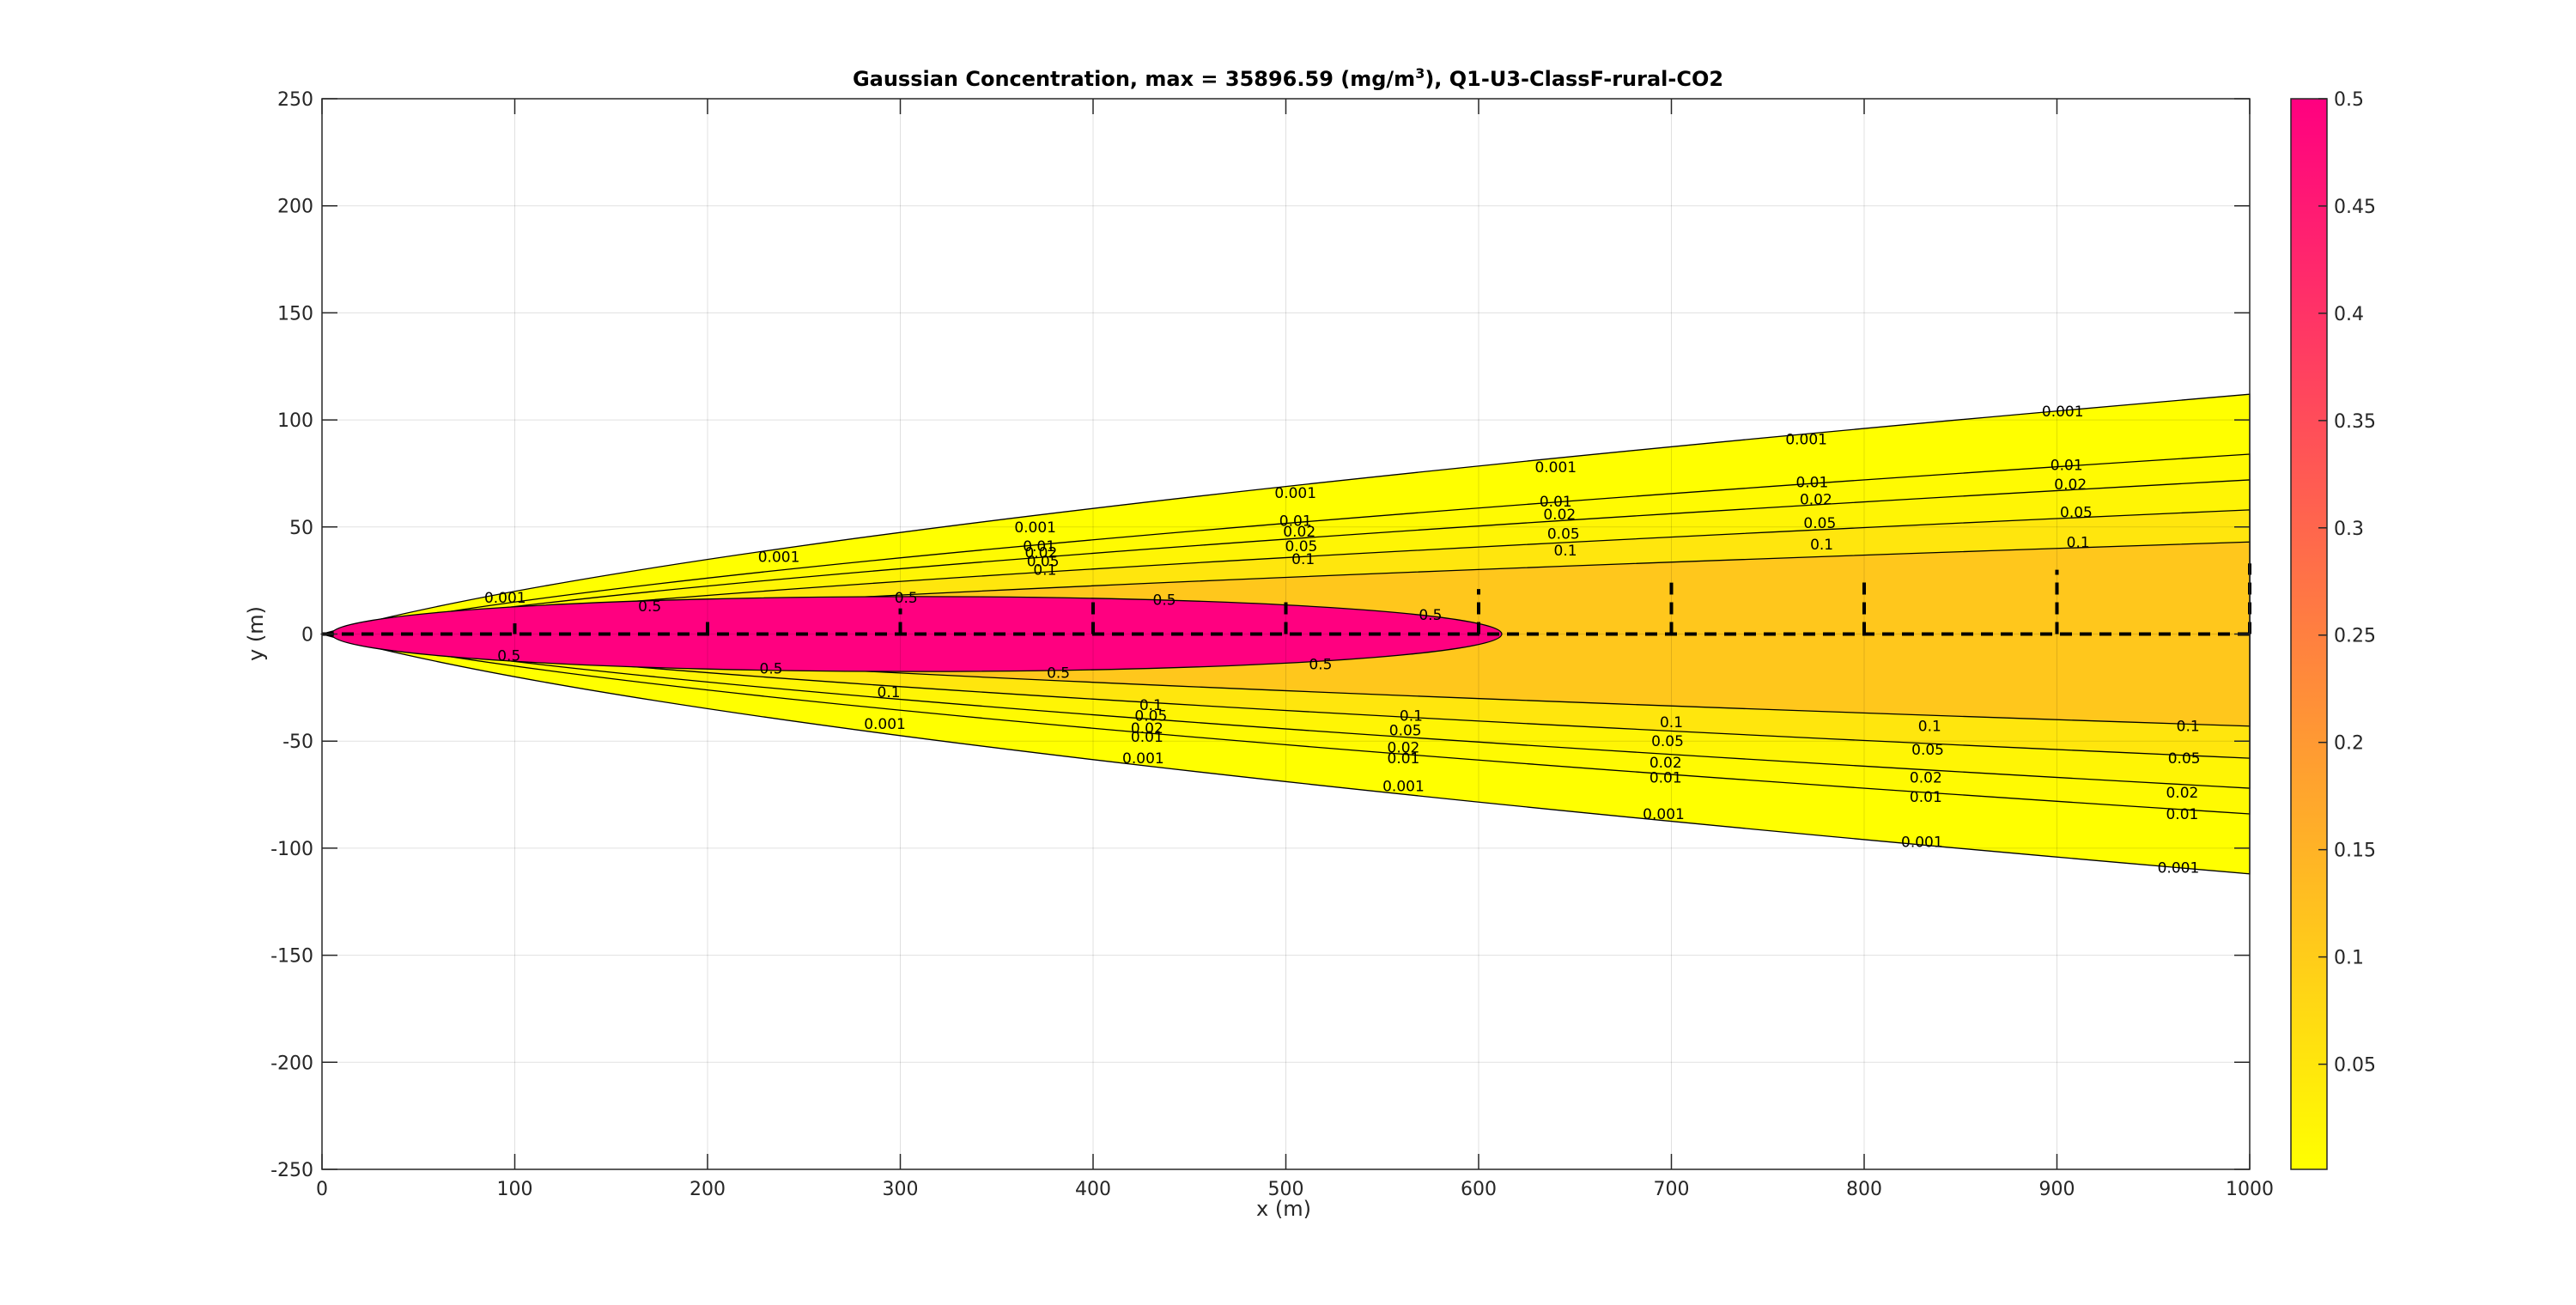 The width and height of the screenshot is (2576, 1305). What do you see at coordinates (2355, 1066) in the screenshot?
I see `colorbar-tick-label: 0.05` at bounding box center [2355, 1066].